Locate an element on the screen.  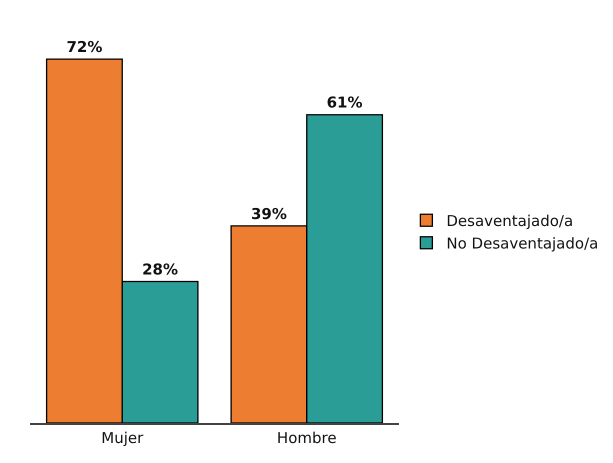
legend-label: Desaventajado/a is located at coordinates (510, 221).